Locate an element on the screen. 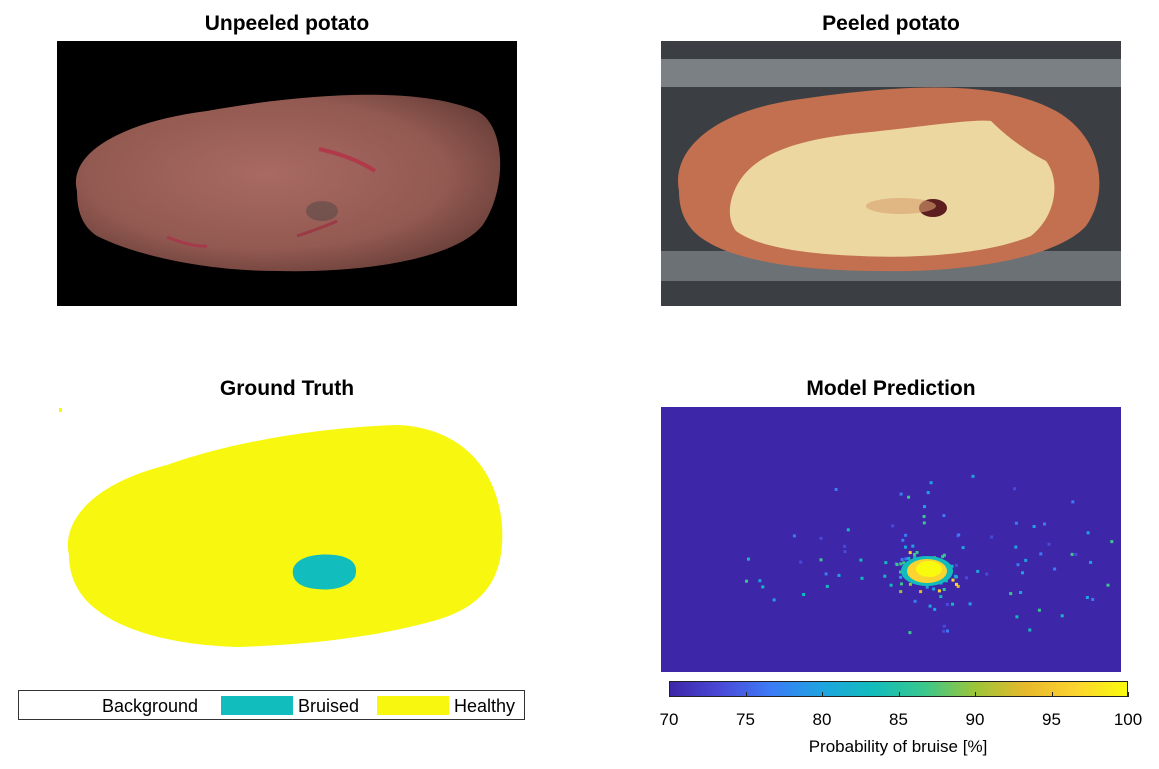 Image resolution: width=1159 pixels, height=769 pixels. colorbar-label: Probability of bruise [%] is located at coordinates (898, 746).